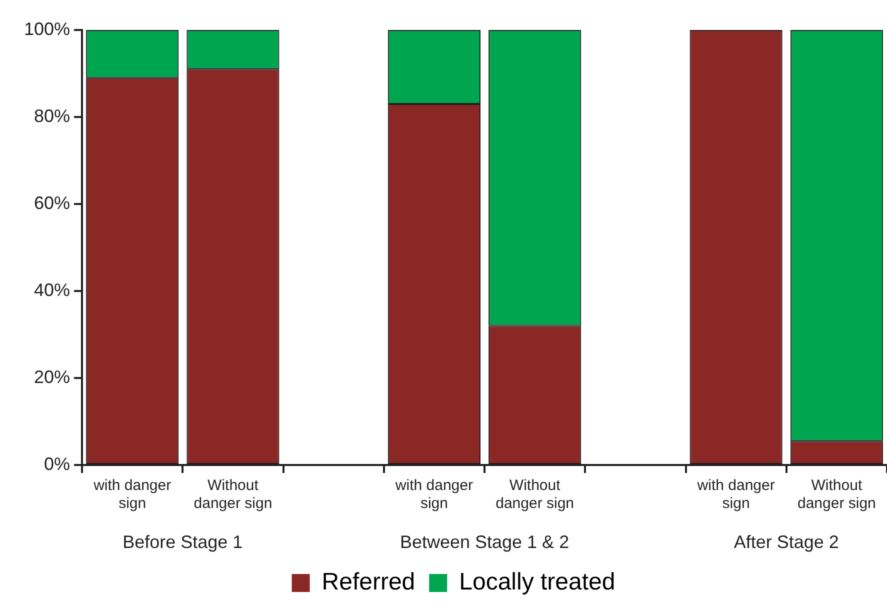  Describe the element at coordinates (52, 116) in the screenshot. I see `y-tick-label: 80%` at that location.